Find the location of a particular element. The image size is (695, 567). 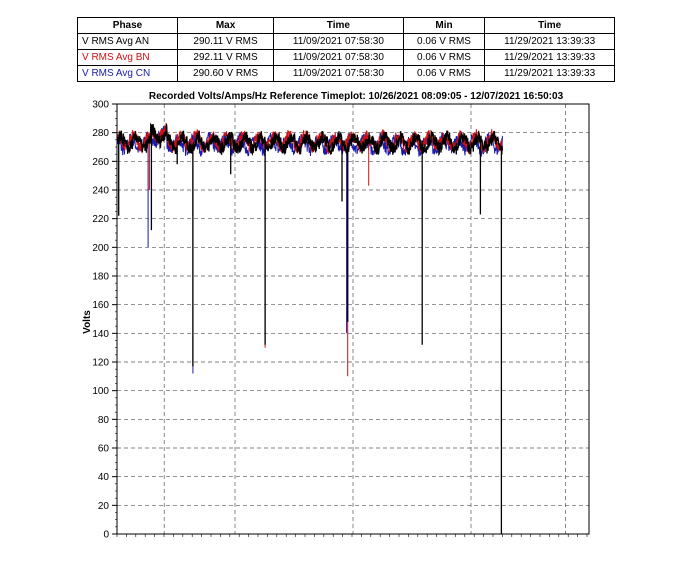

y-tick-label: 200 is located at coordinates (100, 248).